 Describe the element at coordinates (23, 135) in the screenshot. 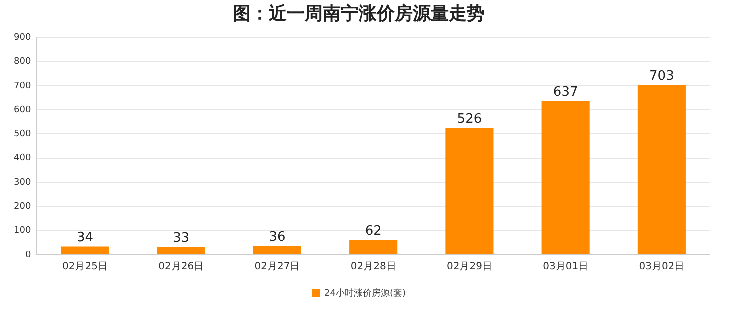

I see `y-tick-label: 500` at that location.